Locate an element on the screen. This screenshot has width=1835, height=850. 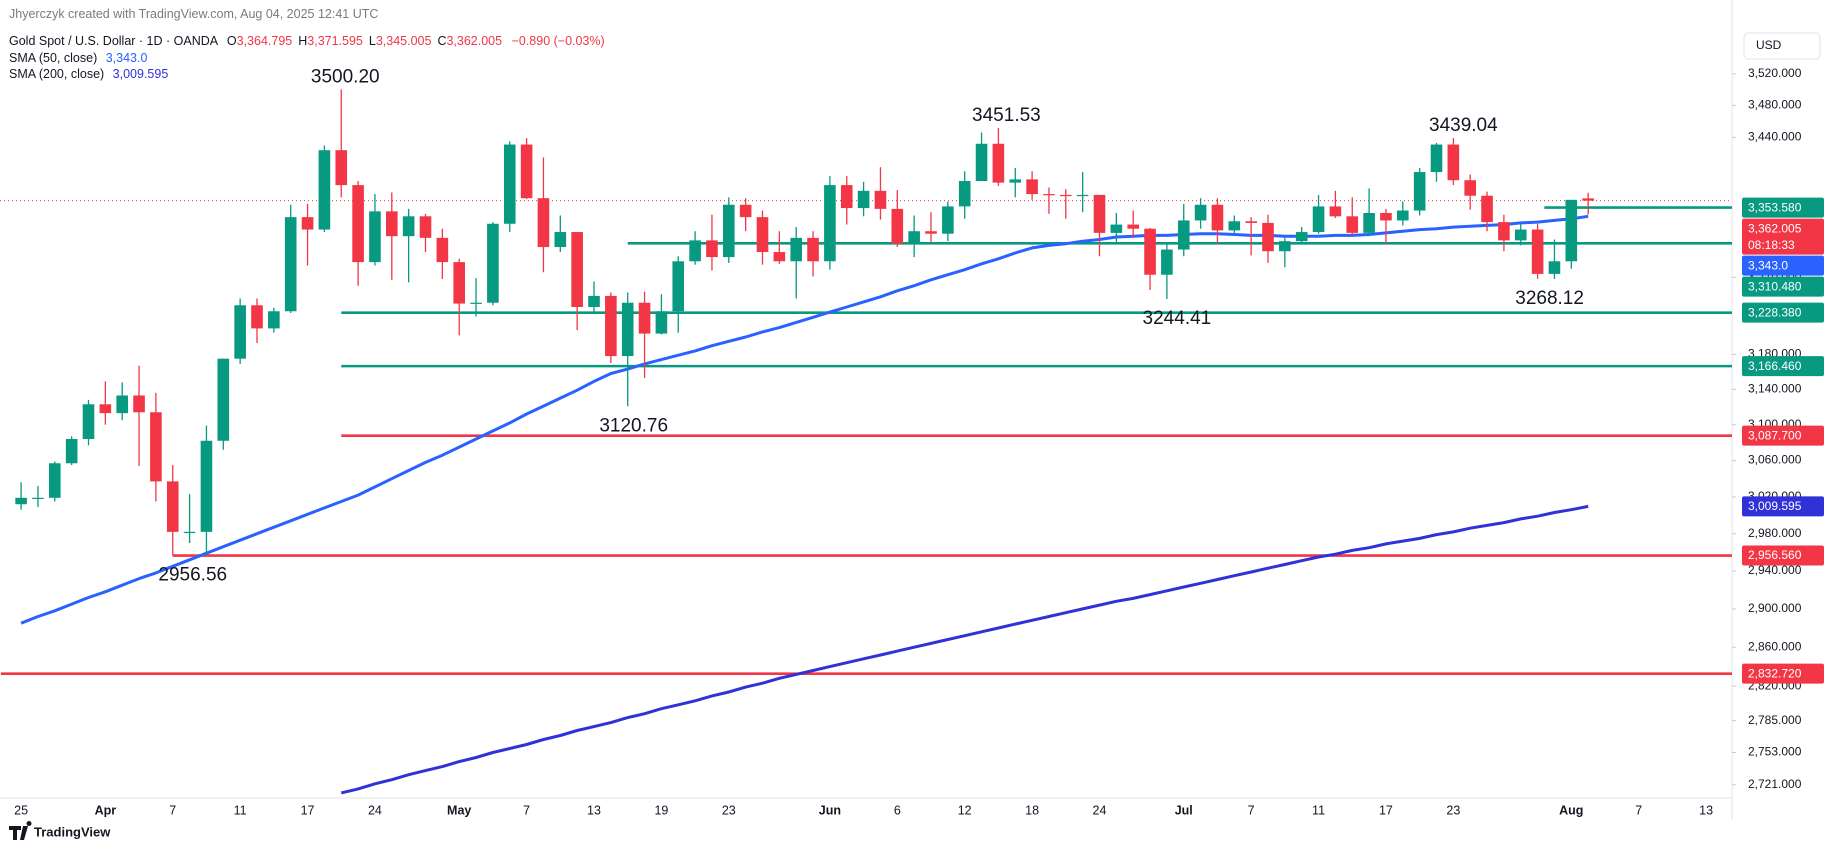
ohlc-key: H is located at coordinates (303, 41).